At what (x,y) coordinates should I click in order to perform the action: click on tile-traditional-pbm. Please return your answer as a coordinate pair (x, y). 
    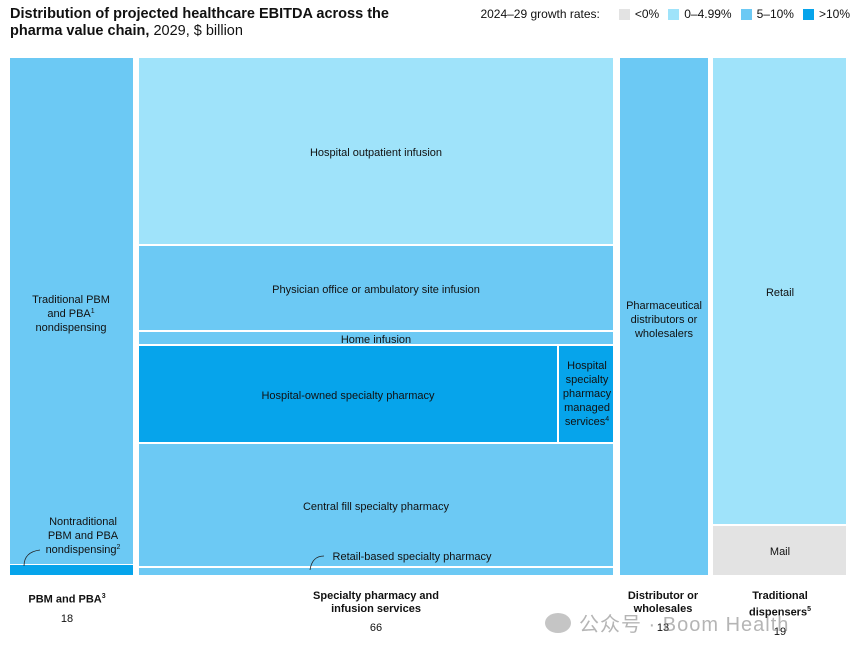
    Looking at the image, I should click on (71, 311).